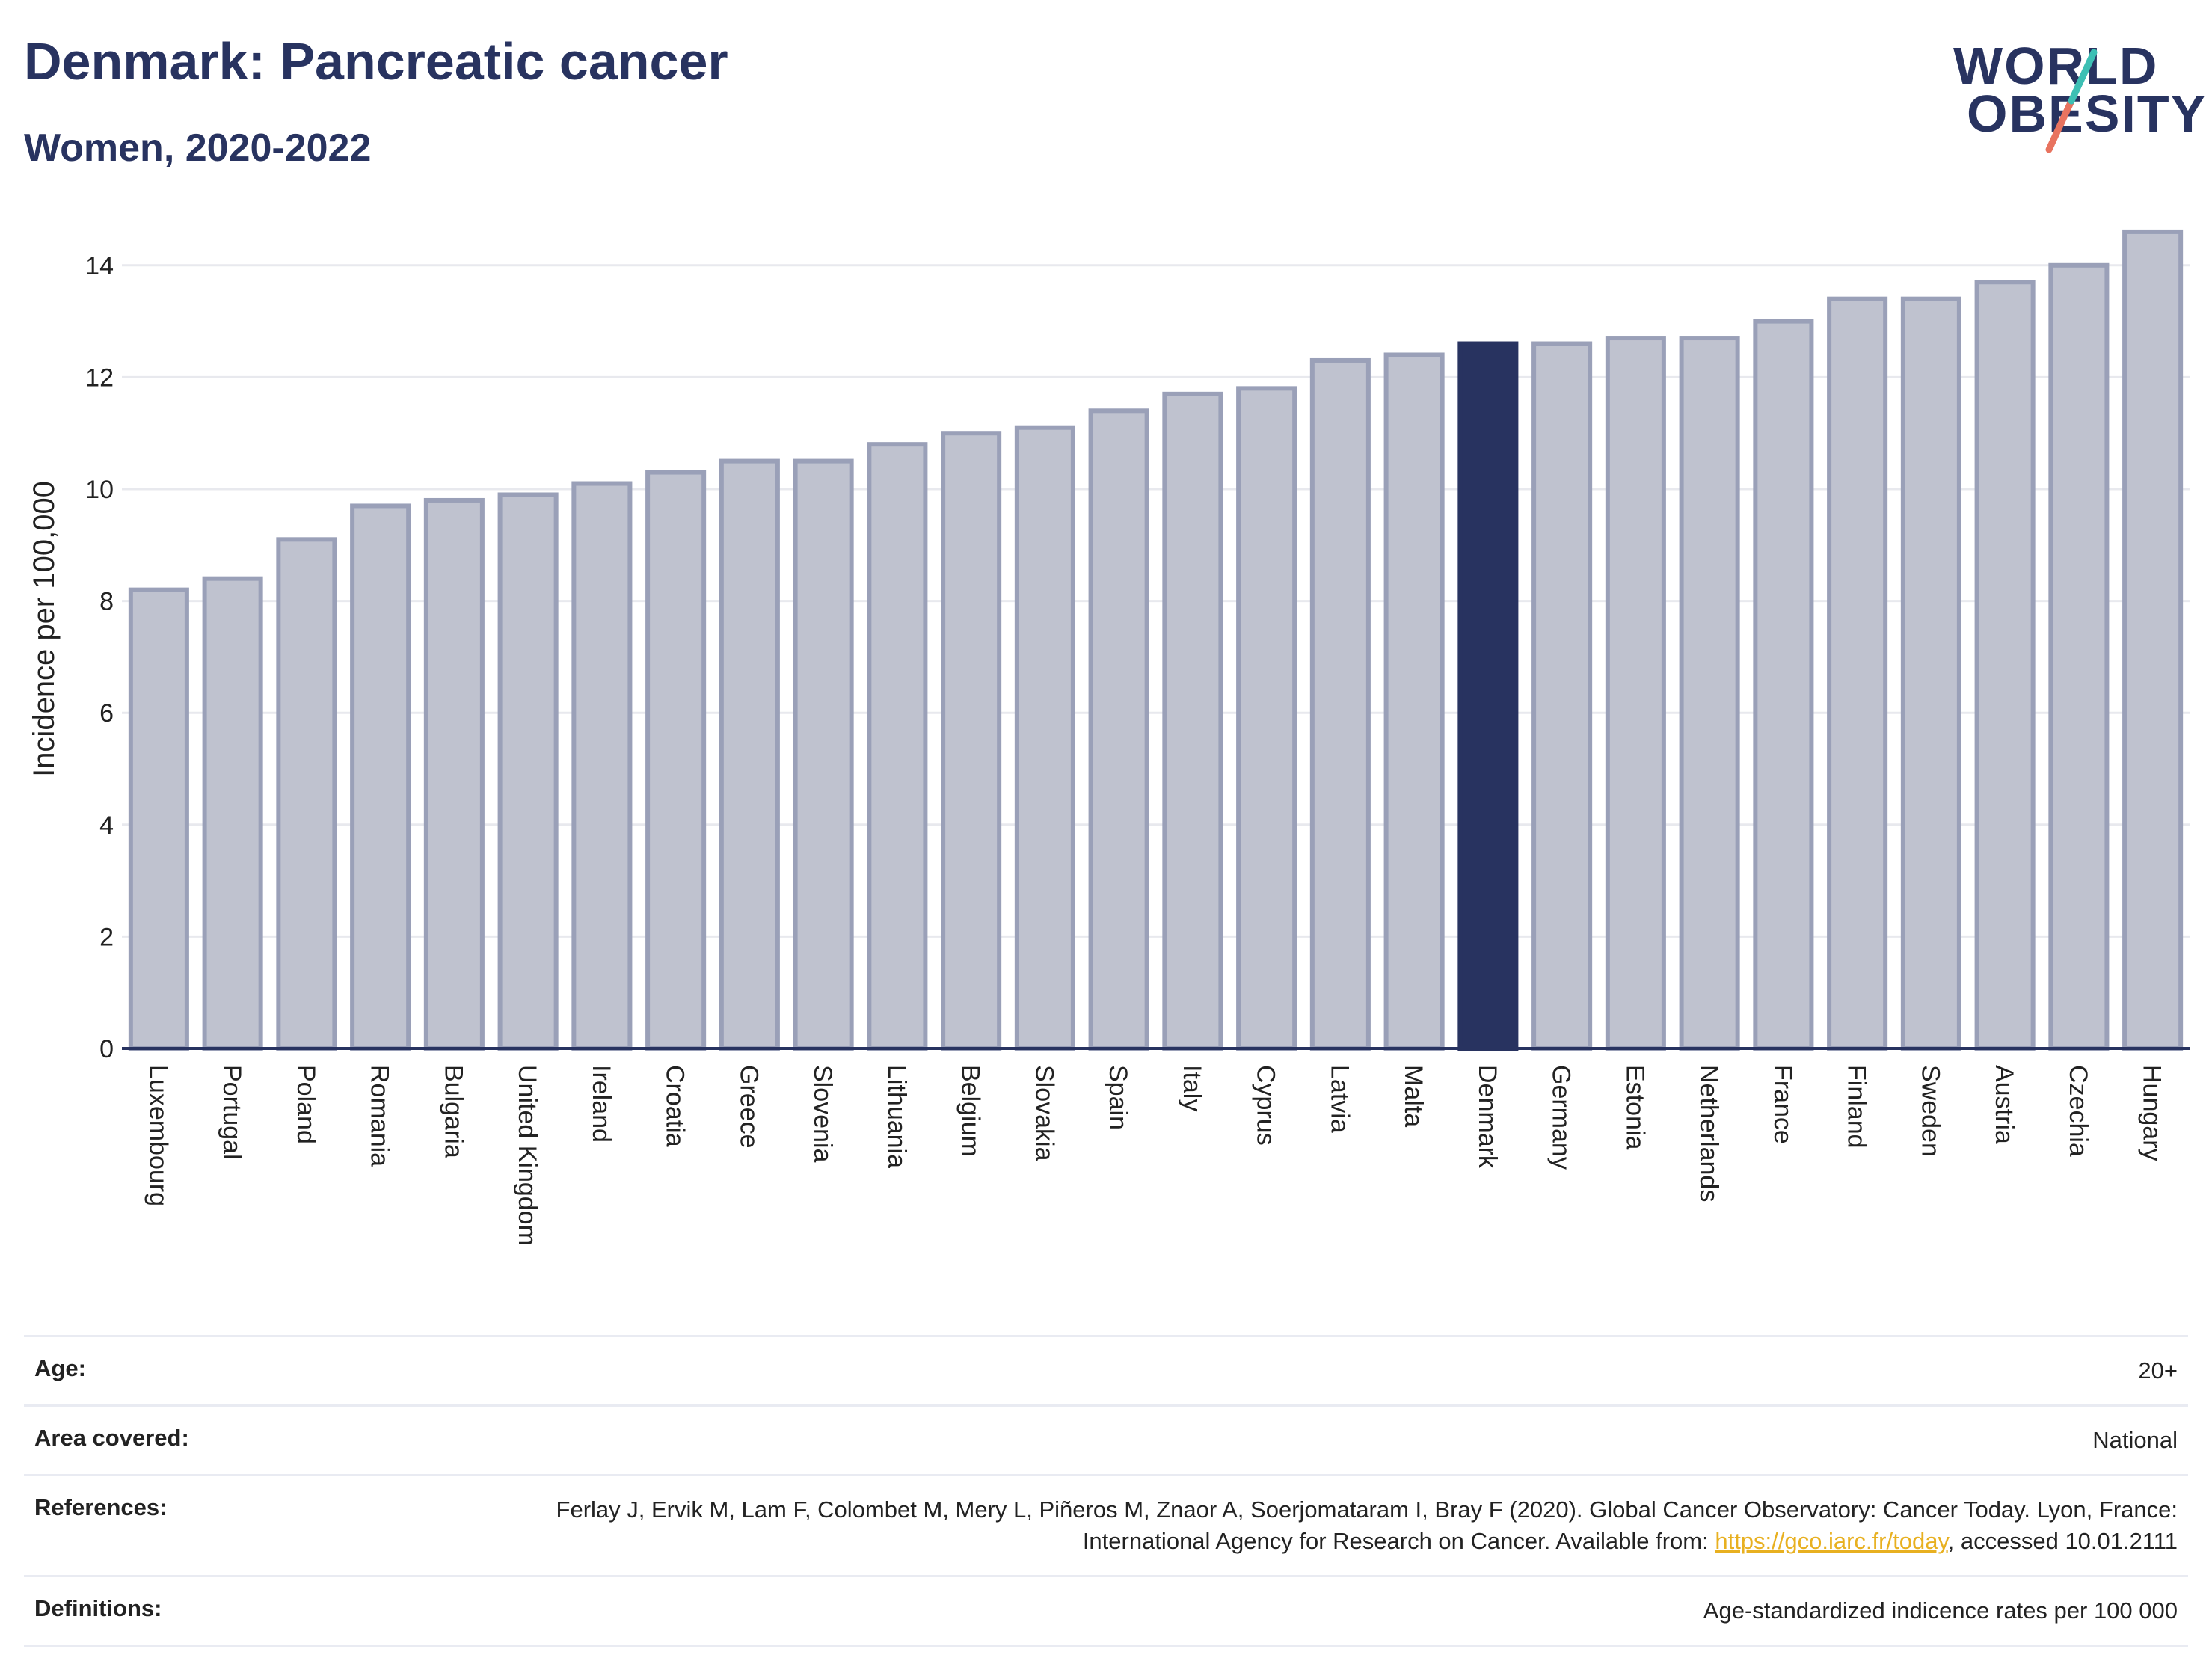 The image size is (2212, 1655). Describe the element at coordinates (101, 1507) in the screenshot. I see `meta-label-references: References:` at that location.